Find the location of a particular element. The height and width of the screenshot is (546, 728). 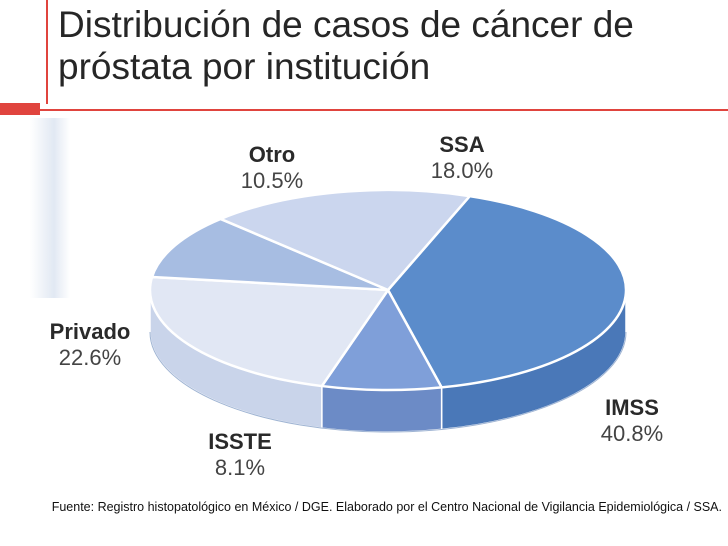

decorative-shade is located at coordinates (50, 208).